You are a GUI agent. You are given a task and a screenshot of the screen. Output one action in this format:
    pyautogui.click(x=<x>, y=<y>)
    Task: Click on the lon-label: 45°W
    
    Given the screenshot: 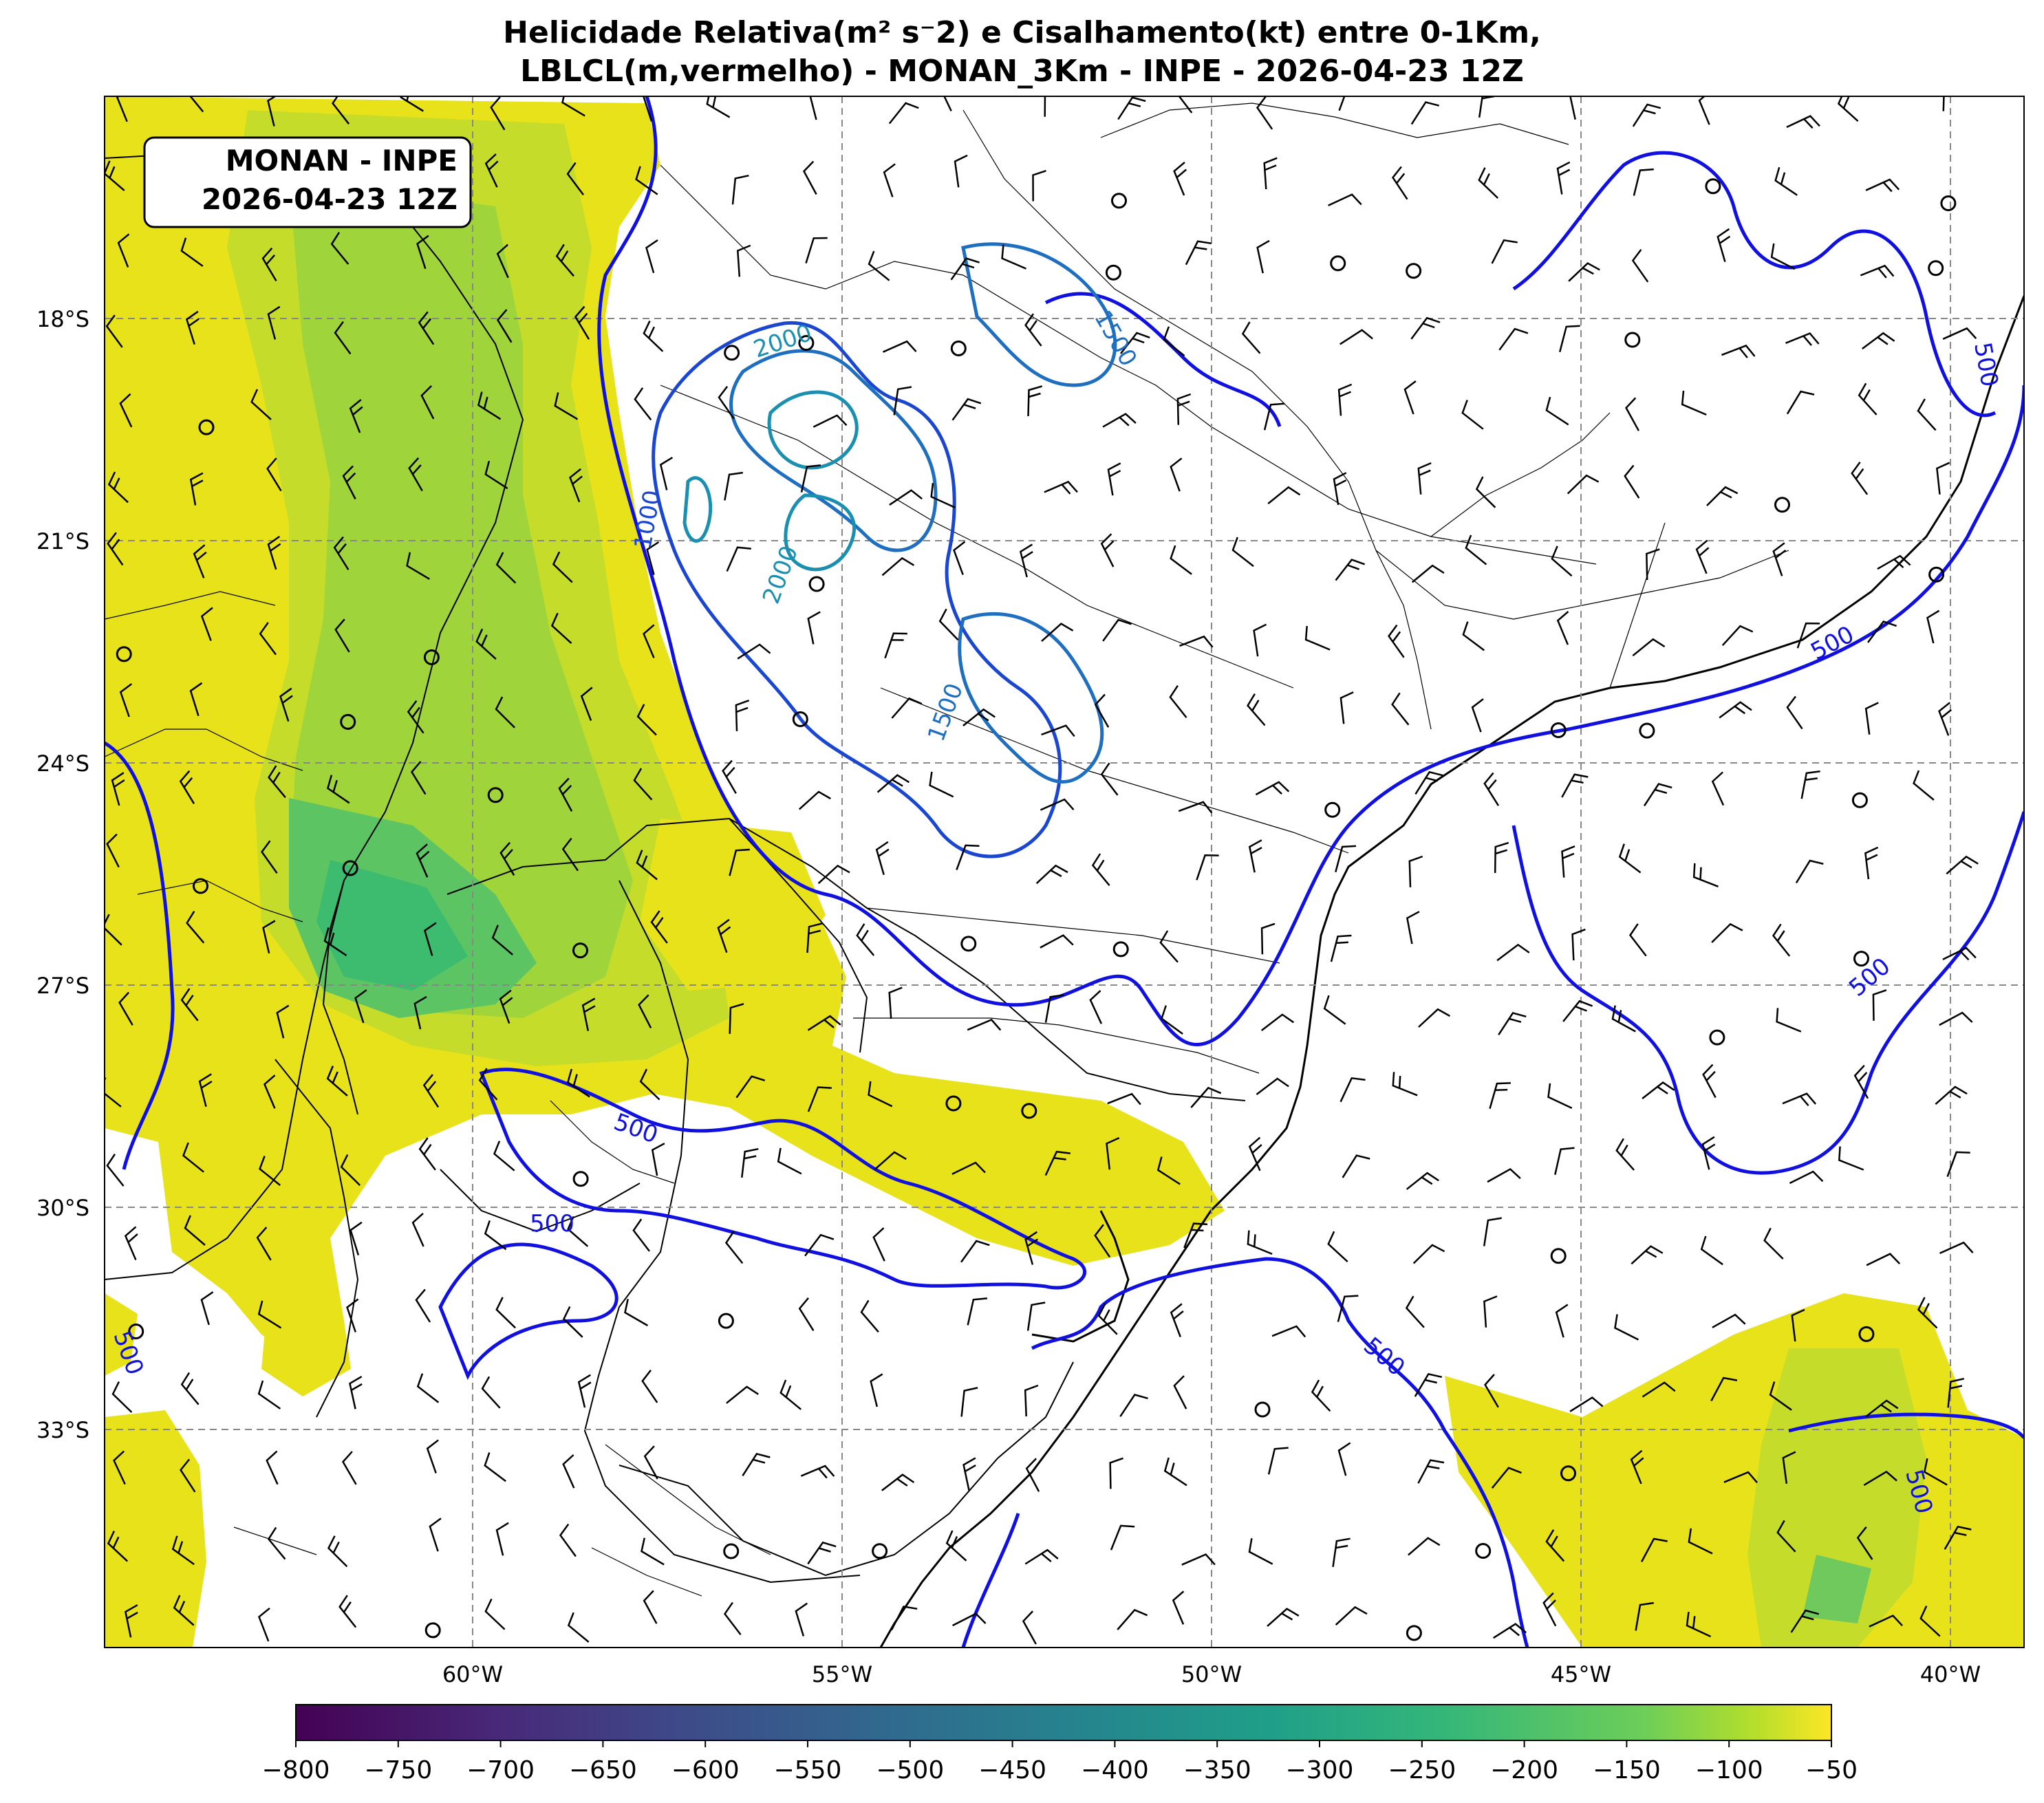 What is the action you would take?
    pyautogui.click(x=1581, y=1674)
    